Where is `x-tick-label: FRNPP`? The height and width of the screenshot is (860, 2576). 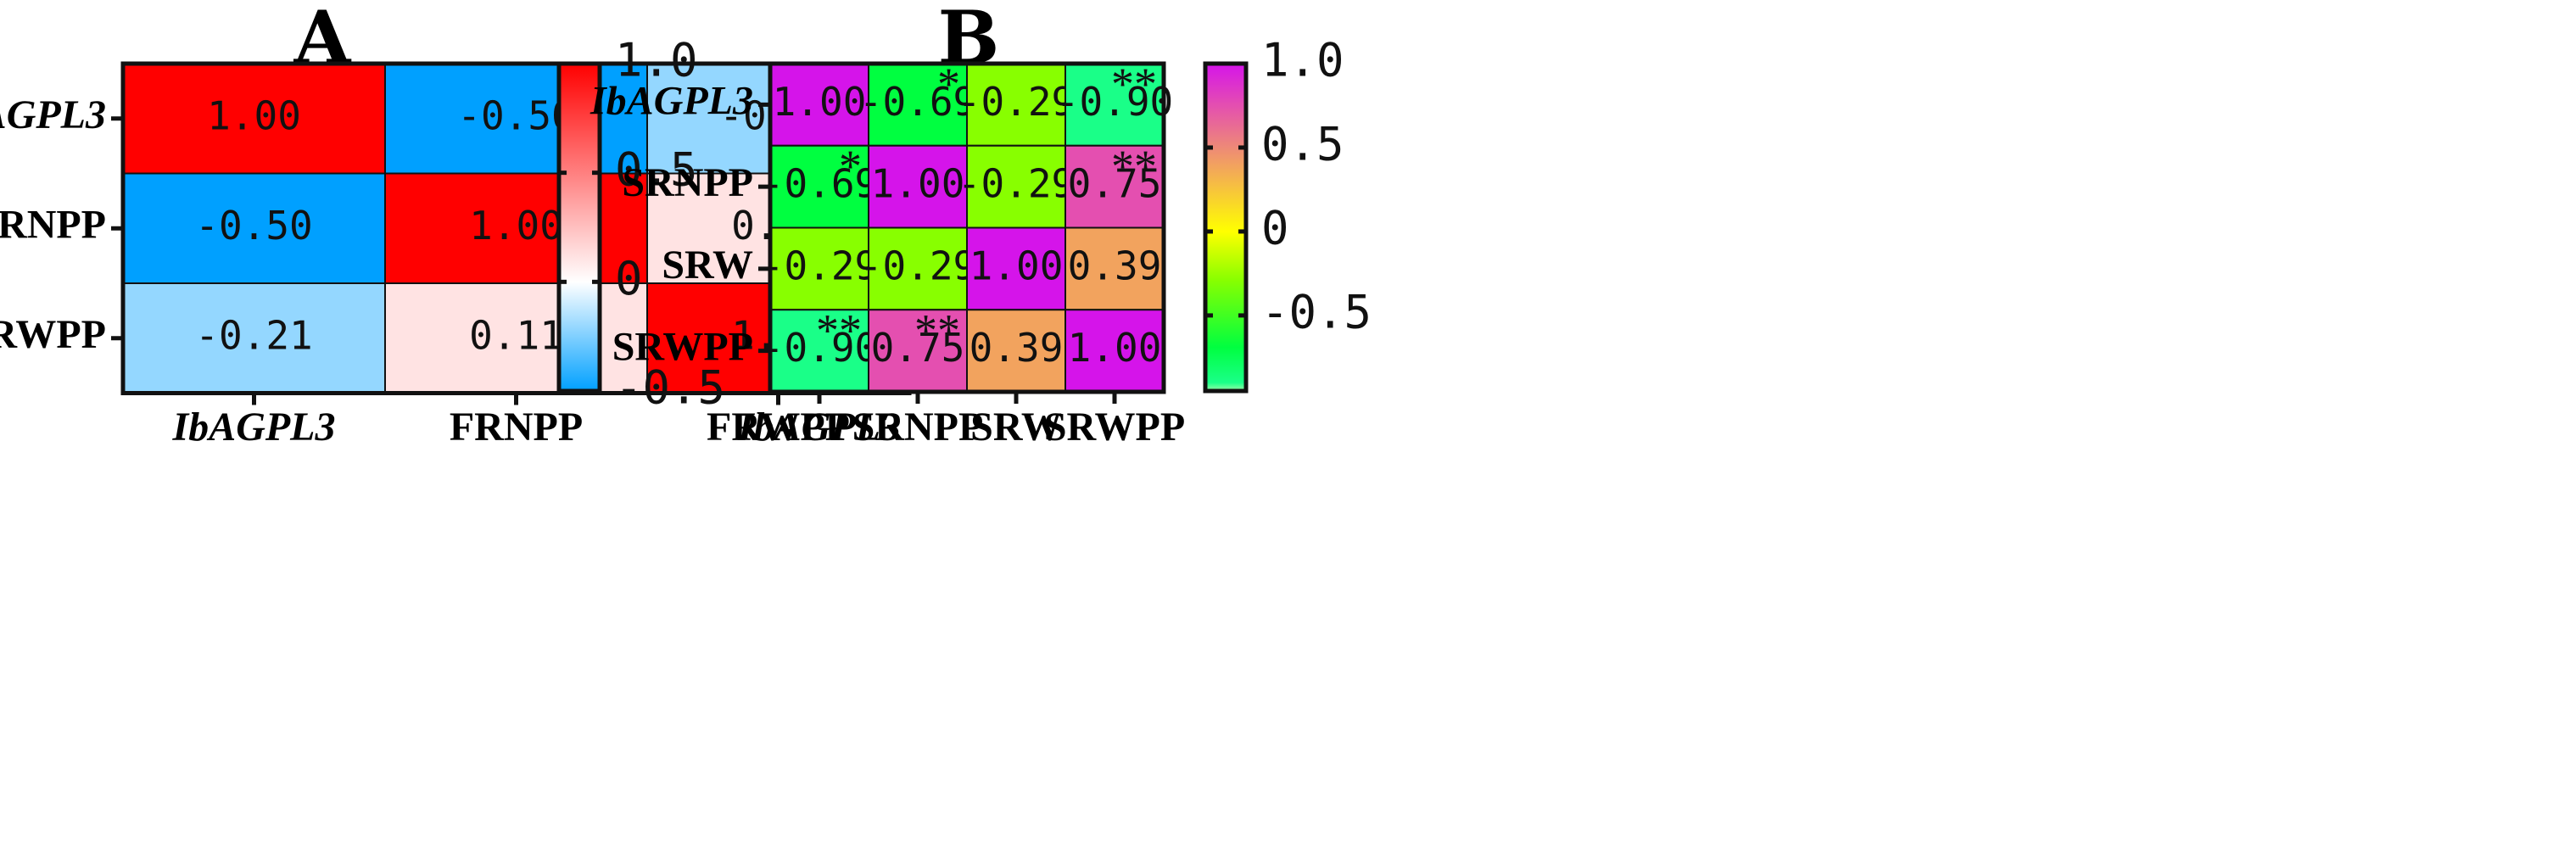 x-tick-label: FRNPP is located at coordinates (516, 427).